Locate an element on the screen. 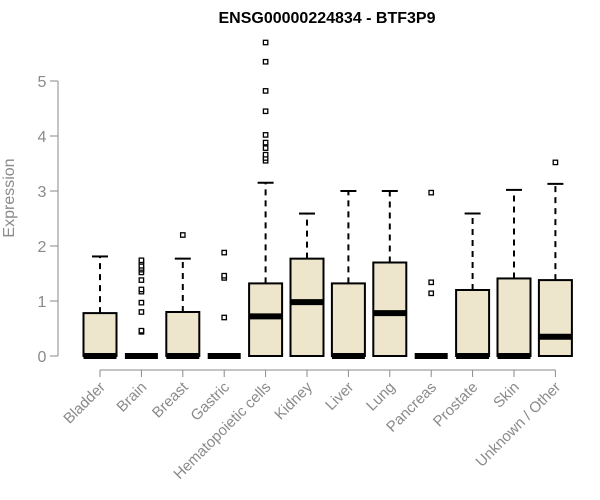 Image resolution: width=600 pixels, height=500 pixels. x-tick-label: Lung is located at coordinates (381, 397).